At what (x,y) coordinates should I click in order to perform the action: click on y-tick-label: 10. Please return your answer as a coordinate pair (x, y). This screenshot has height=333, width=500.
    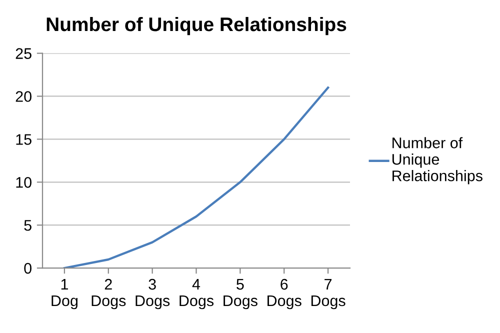
    Looking at the image, I should click on (24, 182).